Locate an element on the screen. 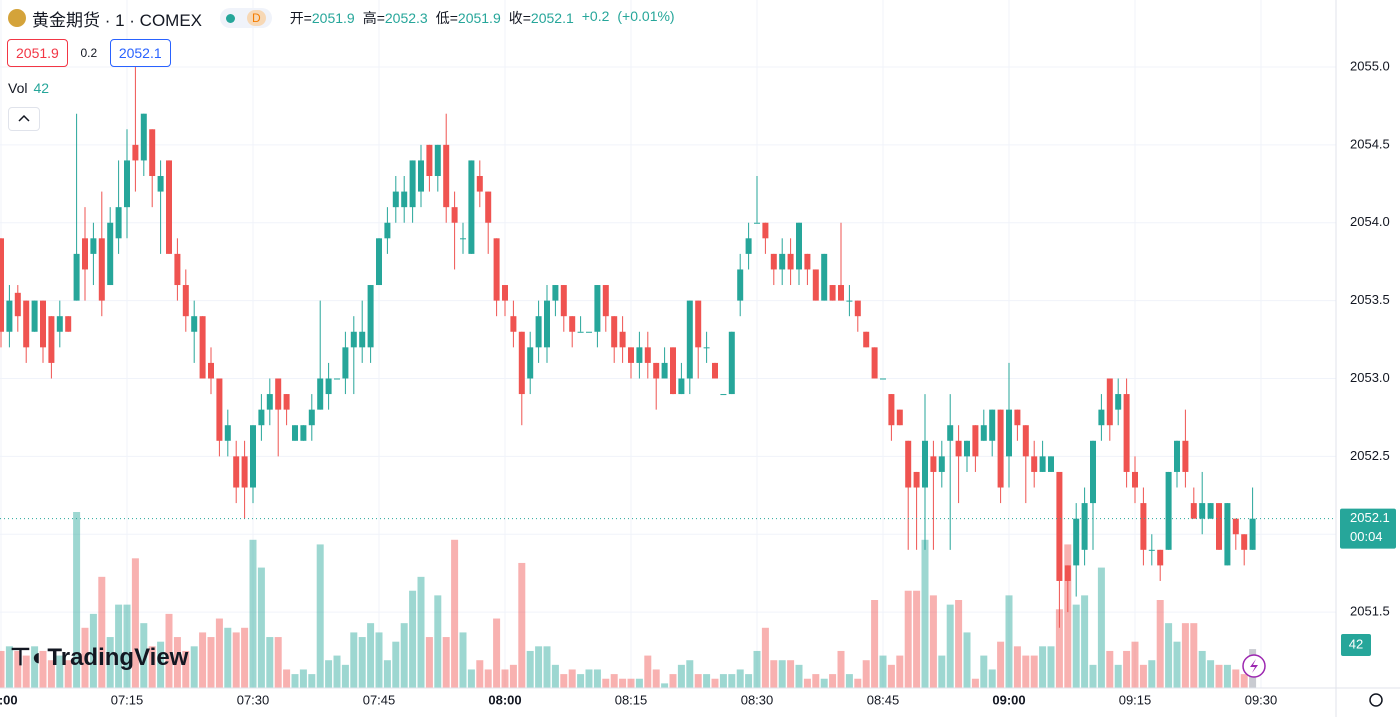  x-tick-label: 09:00 is located at coordinates (1008, 699).